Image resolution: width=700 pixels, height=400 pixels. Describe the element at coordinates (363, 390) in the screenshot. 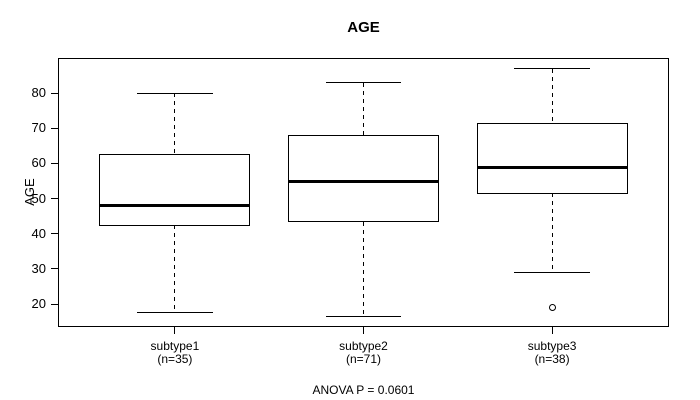

I see `anova-annotation: ANOVA P = 0.0601` at that location.